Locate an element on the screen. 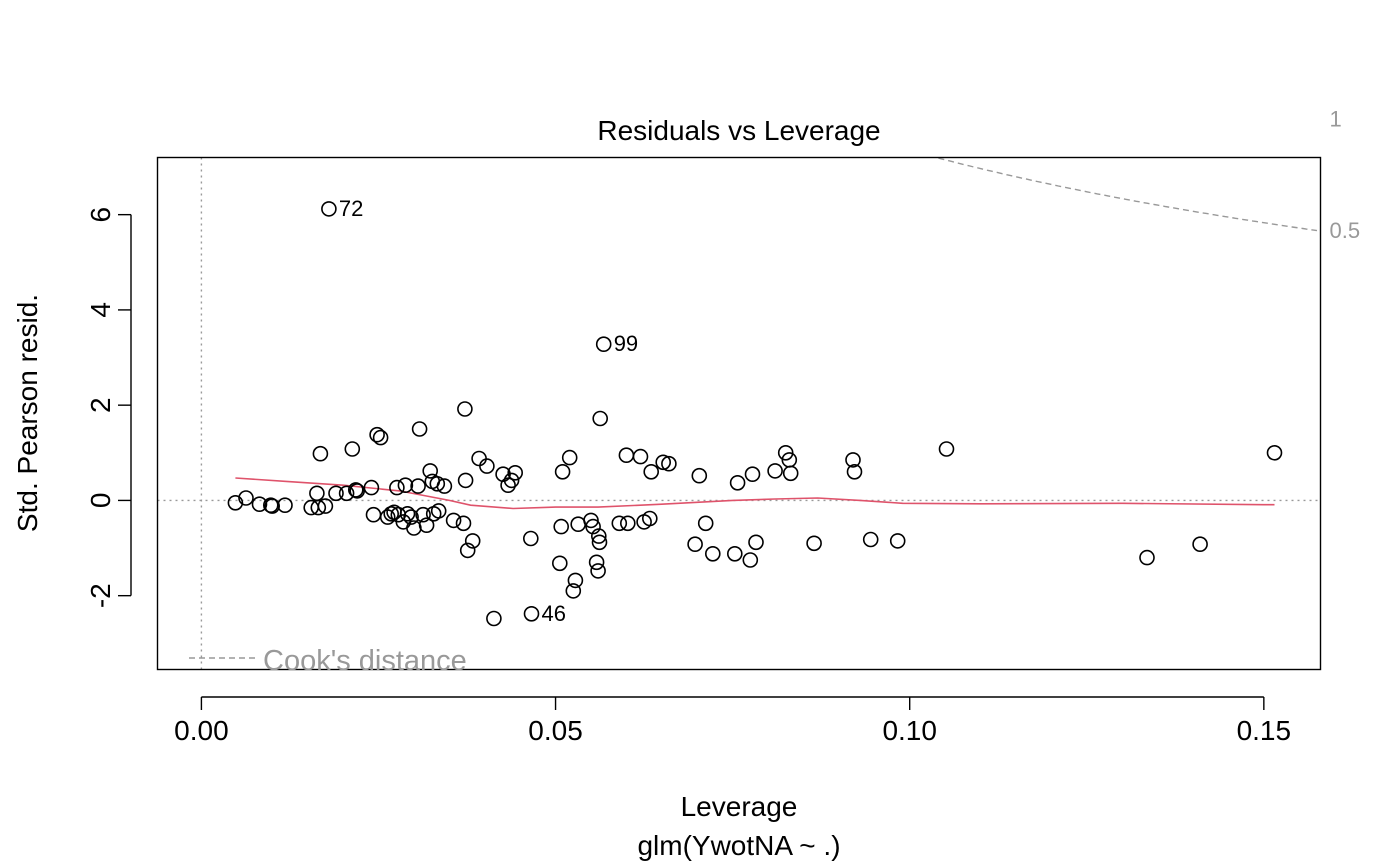  point-label: 72 is located at coordinates (351, 208).